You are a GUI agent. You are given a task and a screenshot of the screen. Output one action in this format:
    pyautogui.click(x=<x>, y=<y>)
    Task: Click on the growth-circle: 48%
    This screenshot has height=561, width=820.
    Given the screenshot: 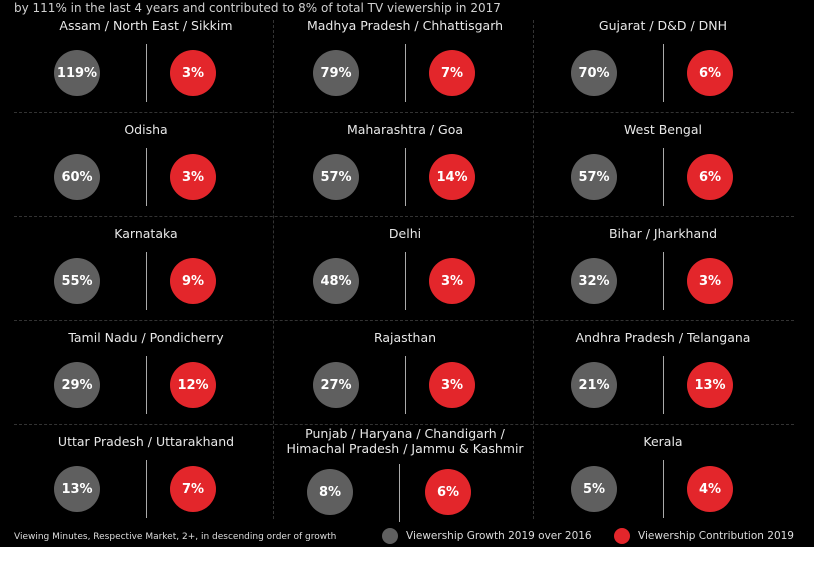 What is the action you would take?
    pyautogui.click(x=336, y=281)
    